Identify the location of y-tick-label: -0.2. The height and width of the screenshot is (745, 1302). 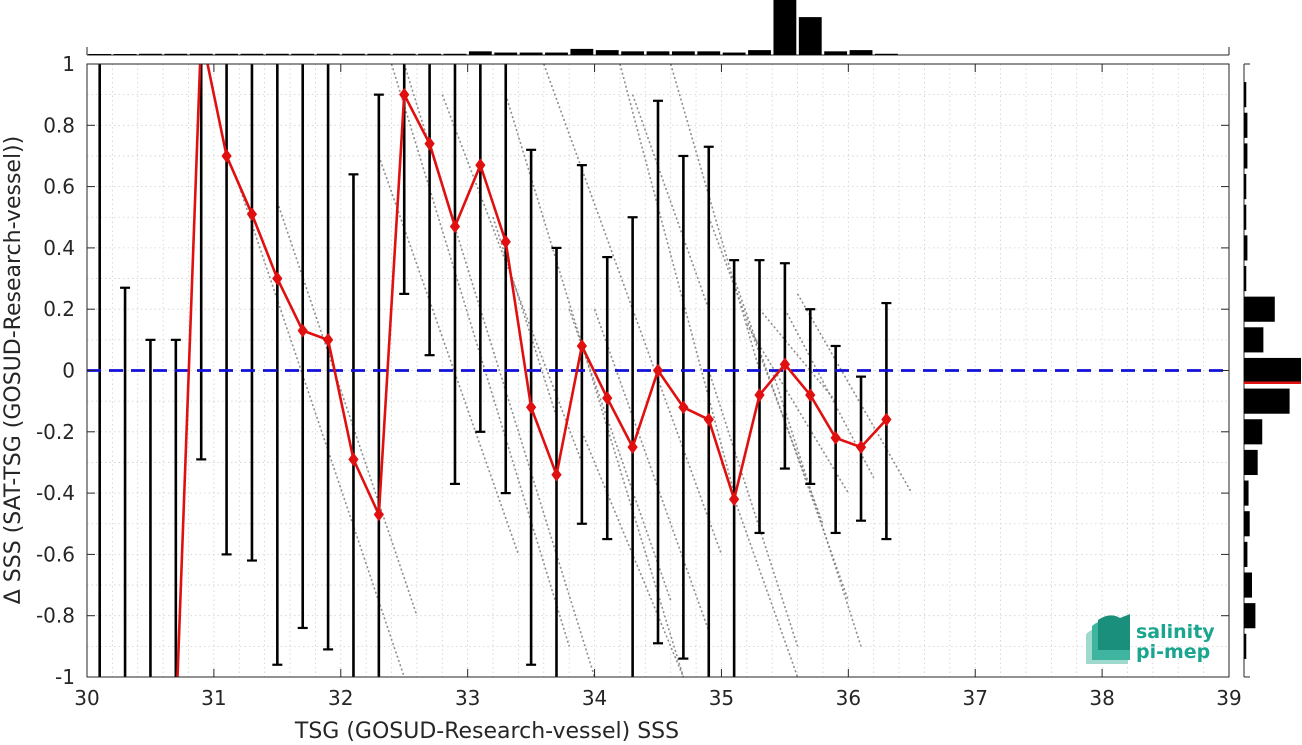
(55, 432).